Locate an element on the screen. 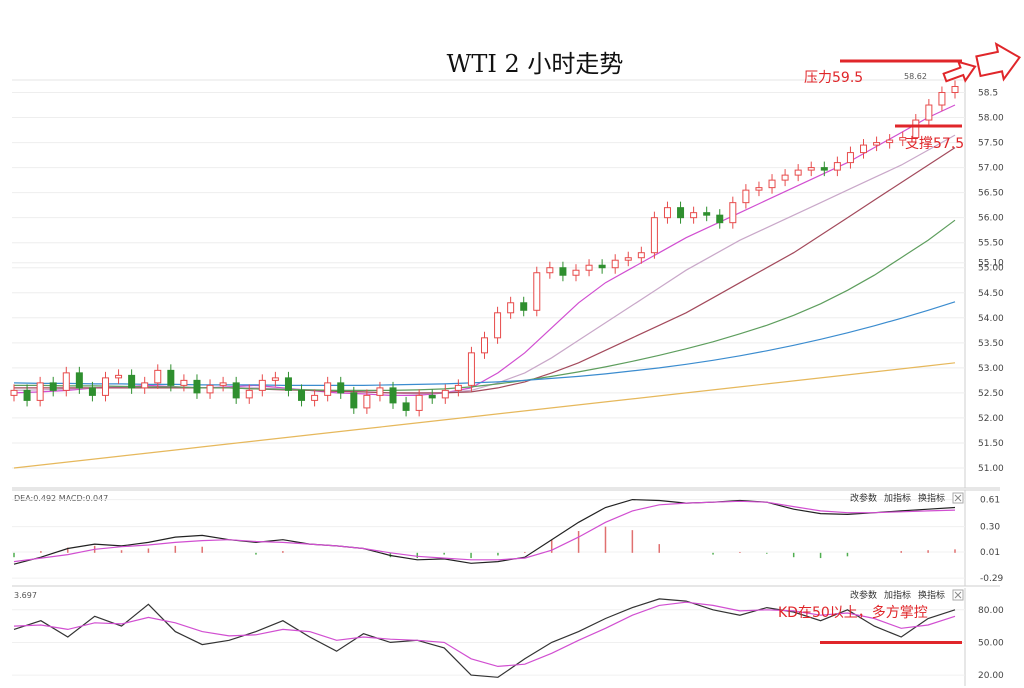 This screenshot has width=1024, height=688. main-y-tick-label: 55.50 is located at coordinates (991, 244).